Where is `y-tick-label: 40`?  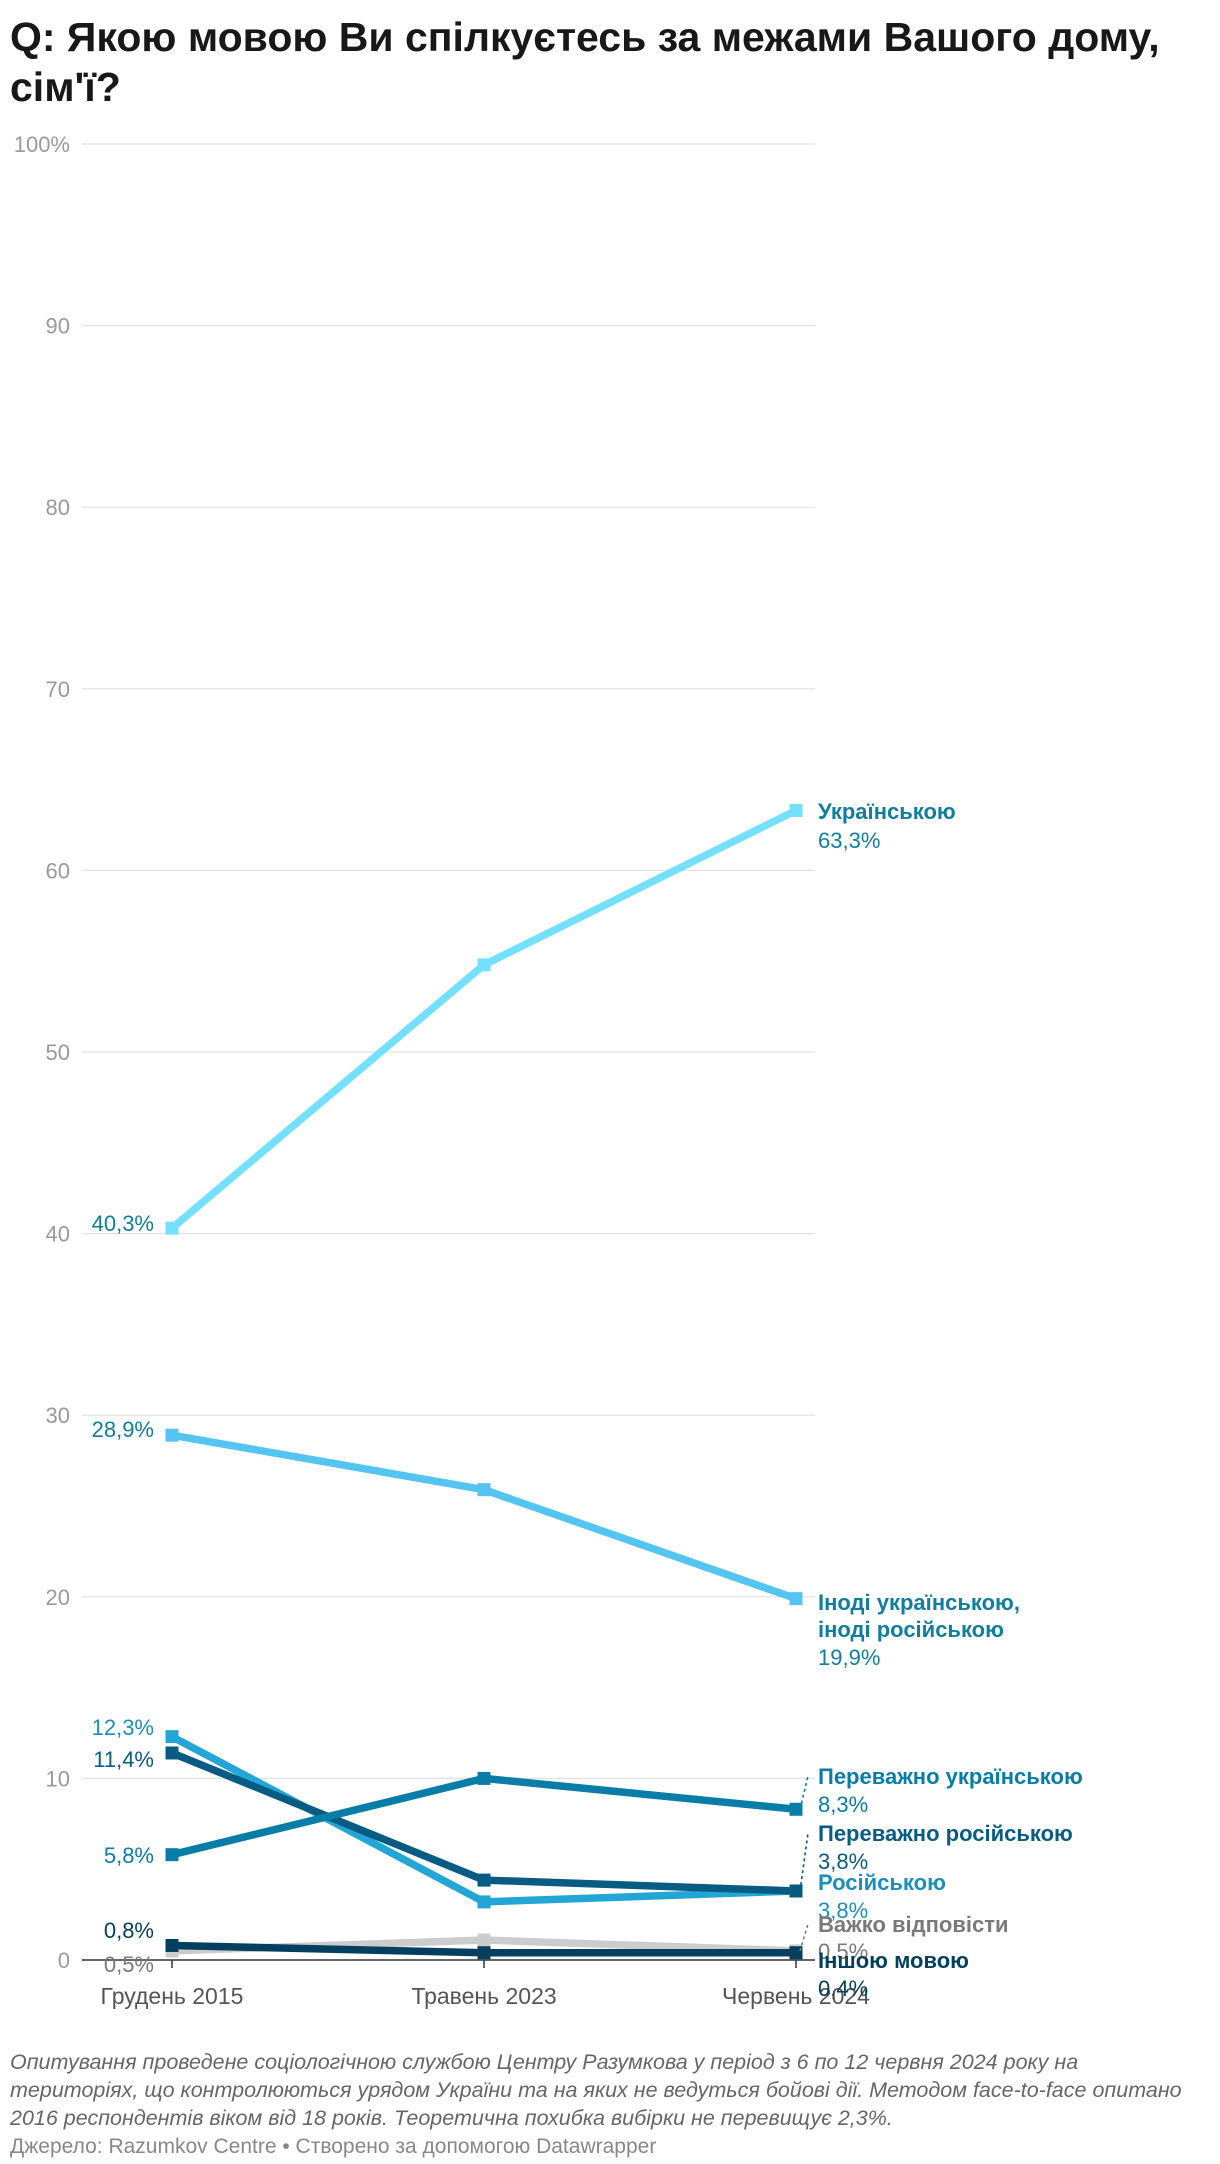
y-tick-label: 40 is located at coordinates (58, 1234).